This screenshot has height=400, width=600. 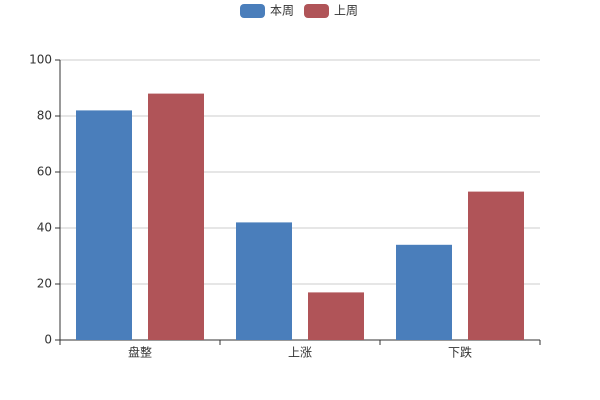 What do you see at coordinates (40, 60) in the screenshot?
I see `y-tick-label: 100` at bounding box center [40, 60].